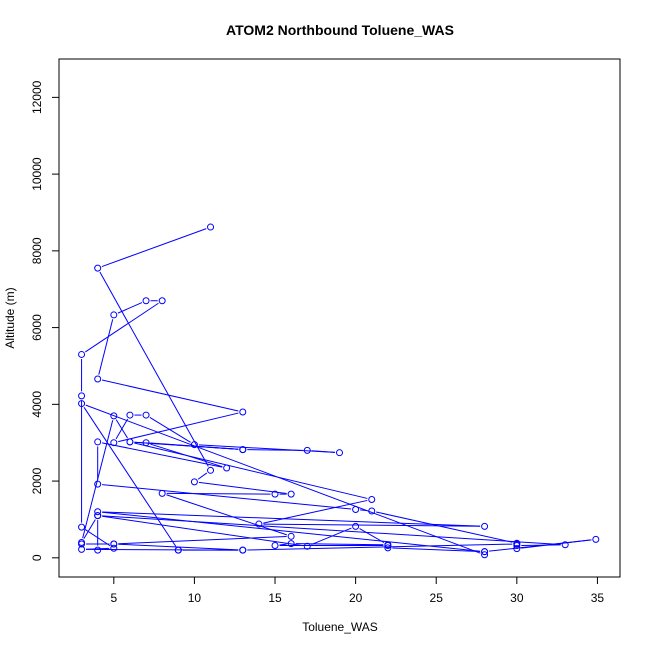  Describe the element at coordinates (113, 598) in the screenshot. I see `x-tick-label: 5` at that location.